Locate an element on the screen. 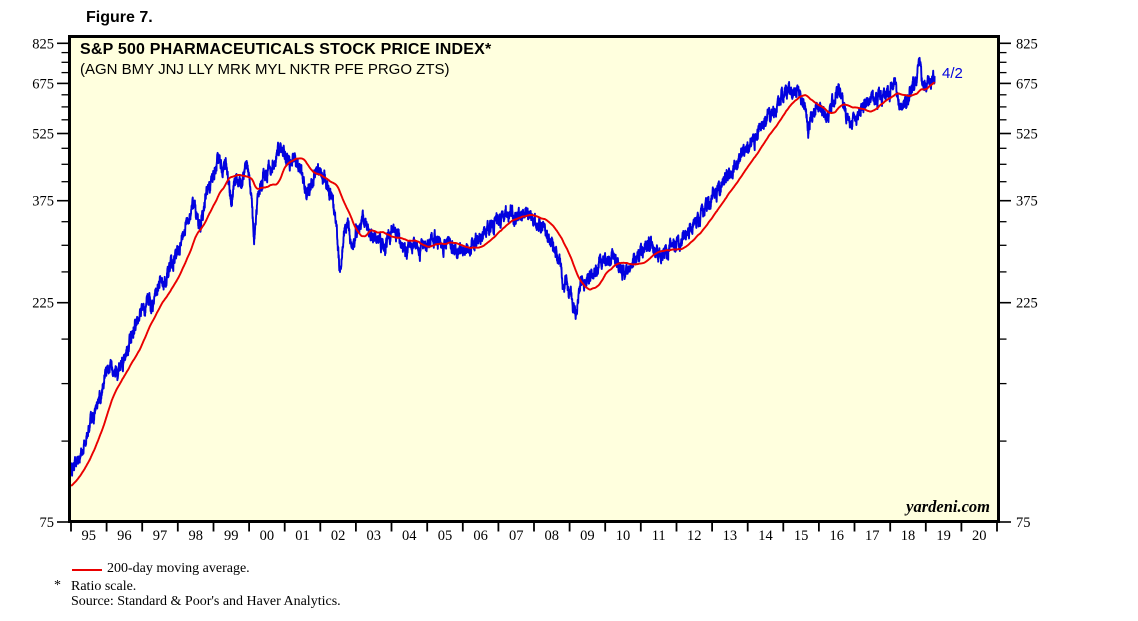 Image resolution: width=1138 pixels, height=621 pixels. x-tick-label: 19 is located at coordinates (943, 536).